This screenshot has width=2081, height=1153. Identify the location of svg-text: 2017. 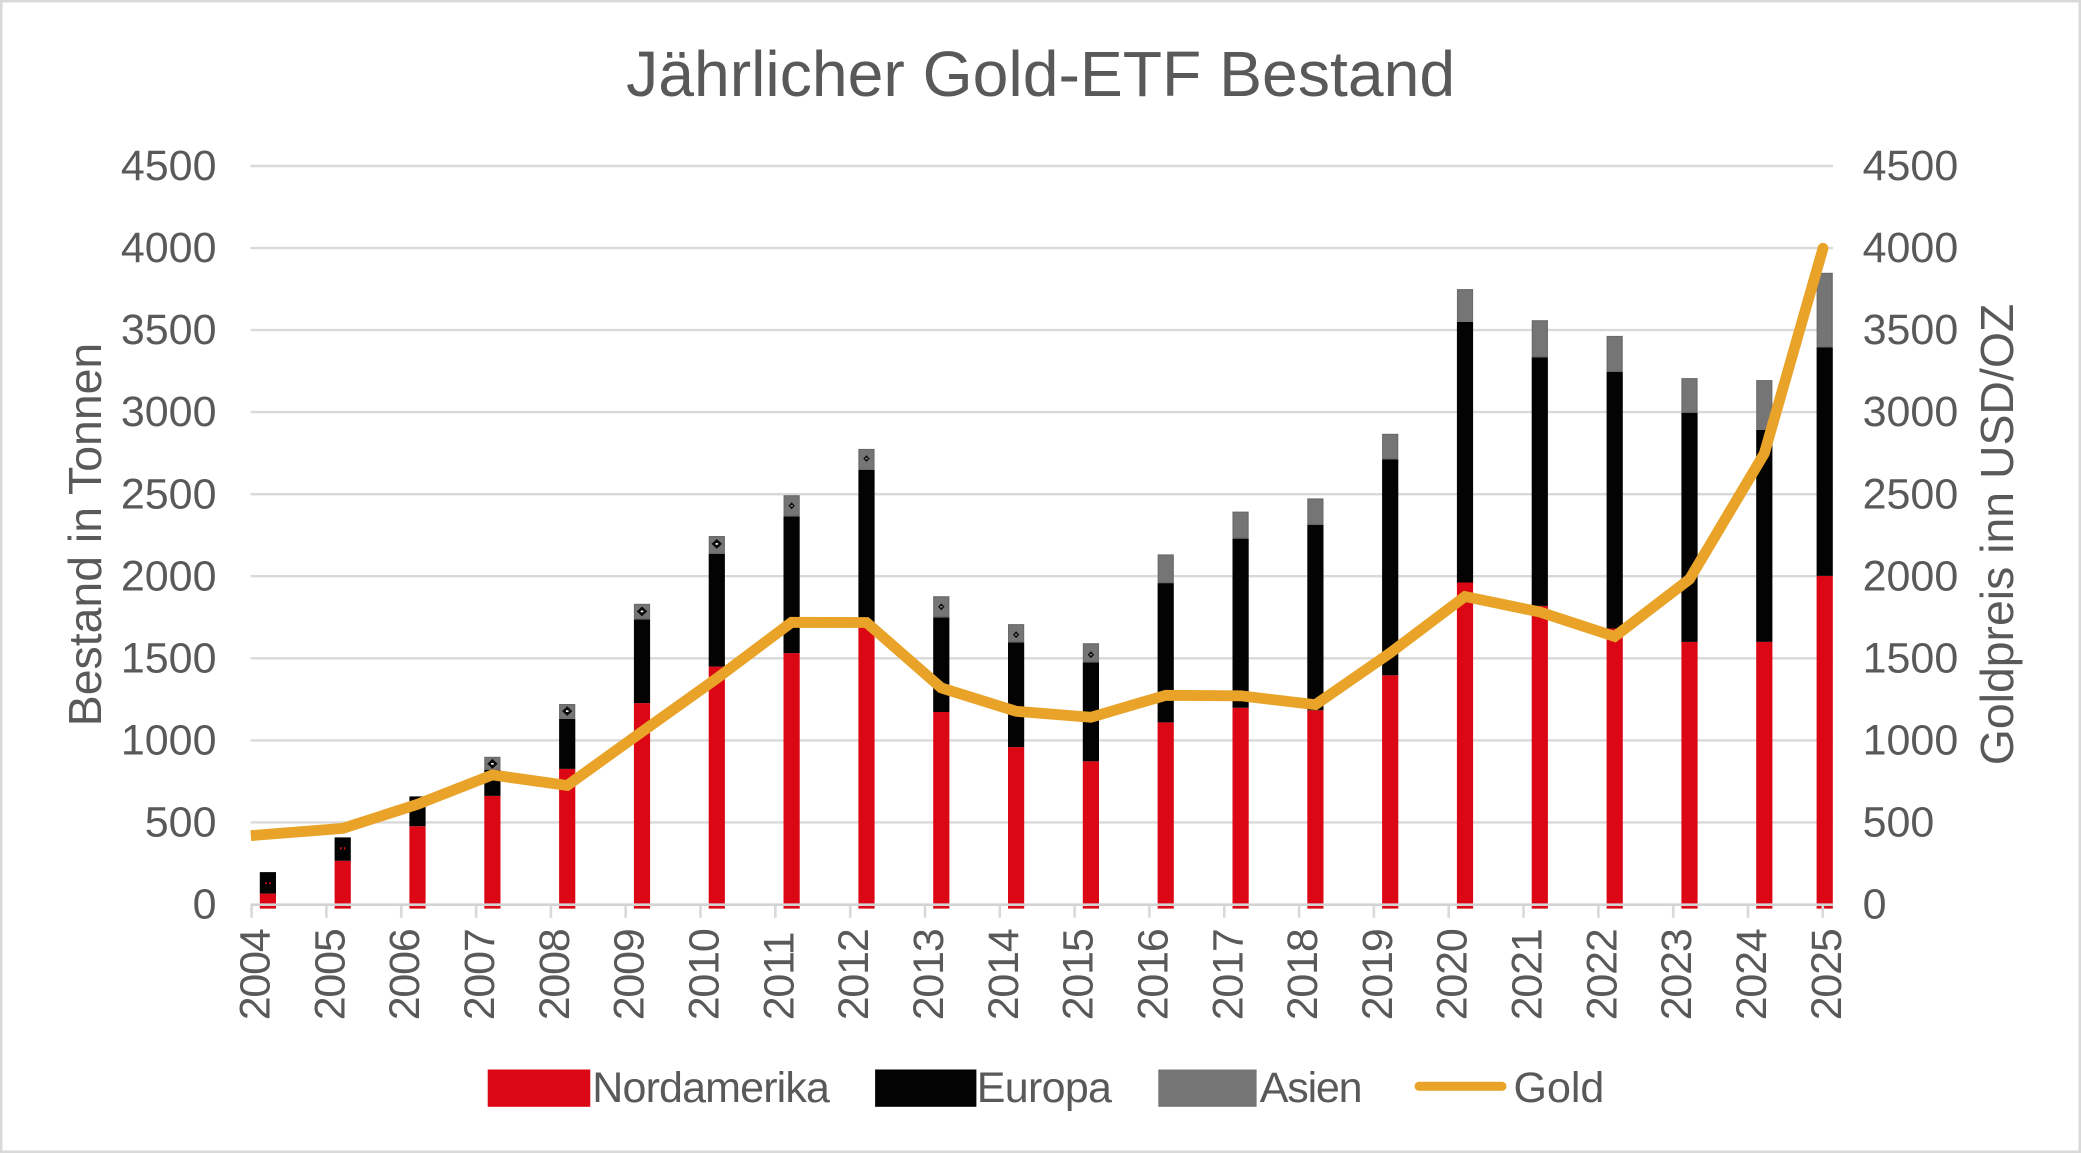
(1228, 974).